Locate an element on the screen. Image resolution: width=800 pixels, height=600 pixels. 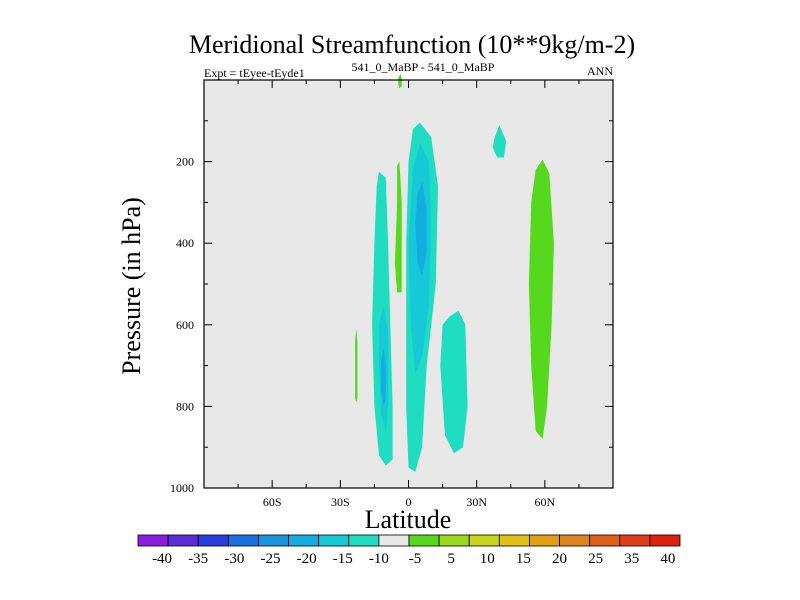
colorbar is located at coordinates (409, 540).